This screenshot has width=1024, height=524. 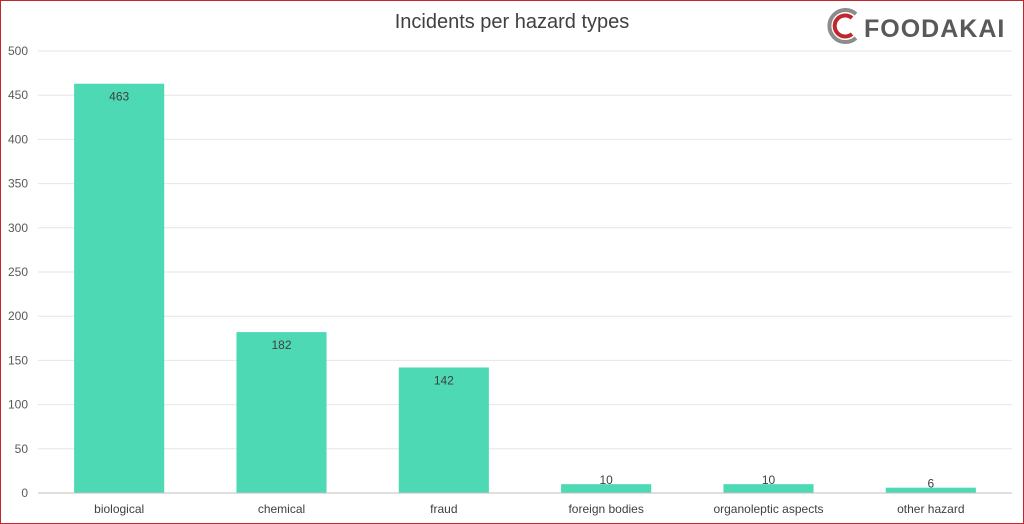 What do you see at coordinates (281, 412) in the screenshot?
I see `bar-chemical` at bounding box center [281, 412].